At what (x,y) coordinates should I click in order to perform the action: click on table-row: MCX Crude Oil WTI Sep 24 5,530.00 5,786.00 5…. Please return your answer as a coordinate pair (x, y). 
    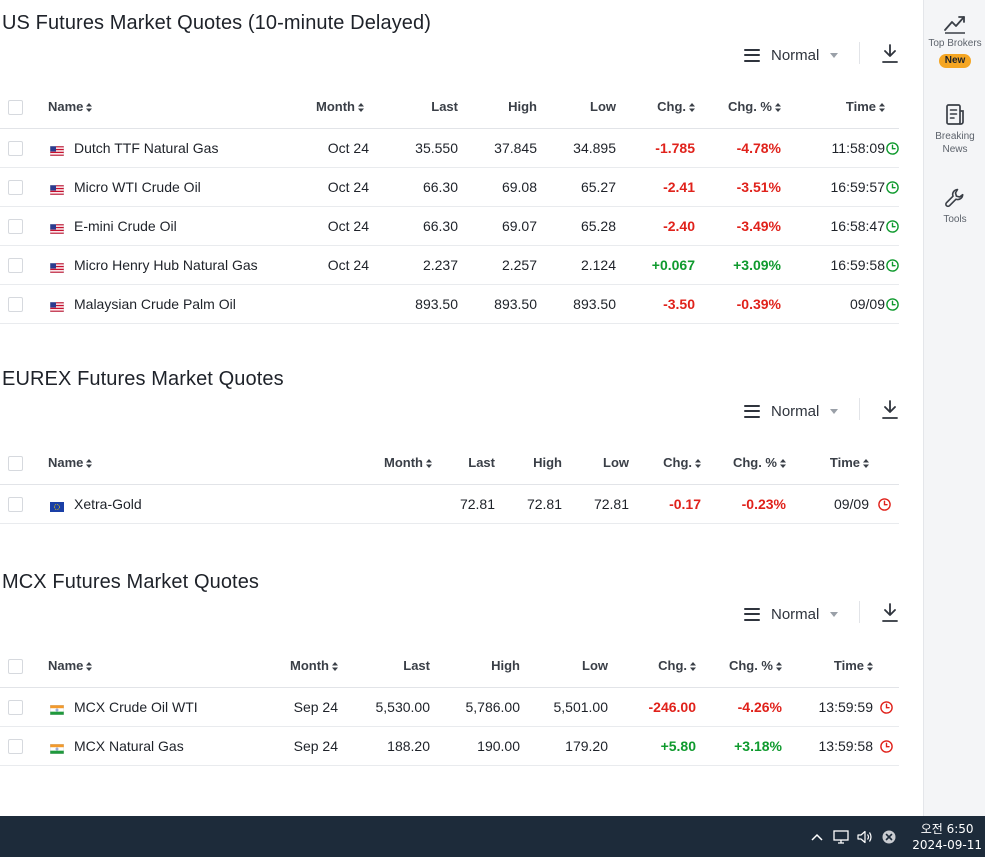
    Looking at the image, I should click on (449, 707).